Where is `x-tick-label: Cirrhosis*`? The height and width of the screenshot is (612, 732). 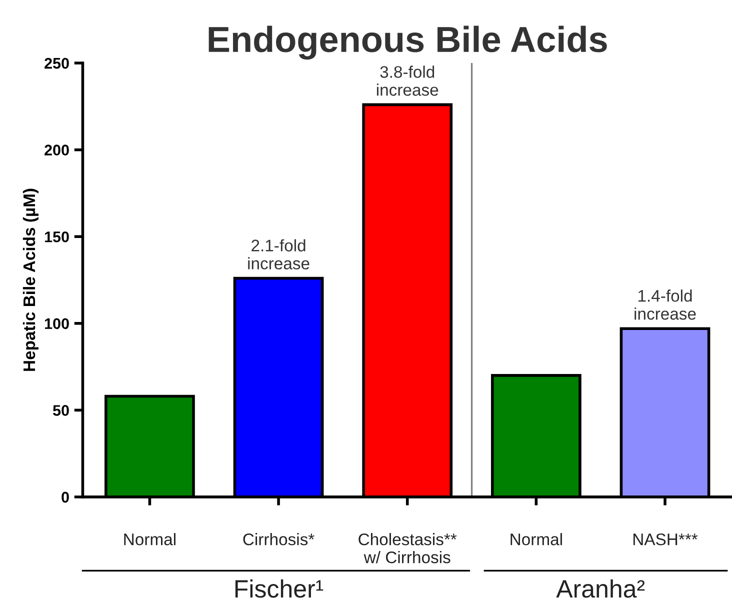 x-tick-label: Cirrhosis* is located at coordinates (278, 539).